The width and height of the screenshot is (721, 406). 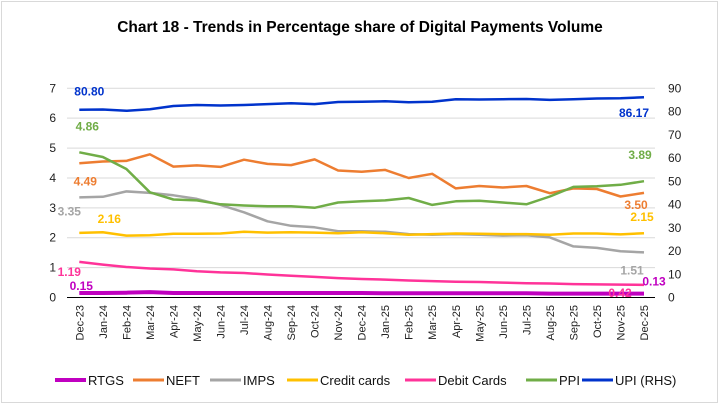 What do you see at coordinates (675, 158) in the screenshot?
I see `y-right-tick-label: 60` at bounding box center [675, 158].